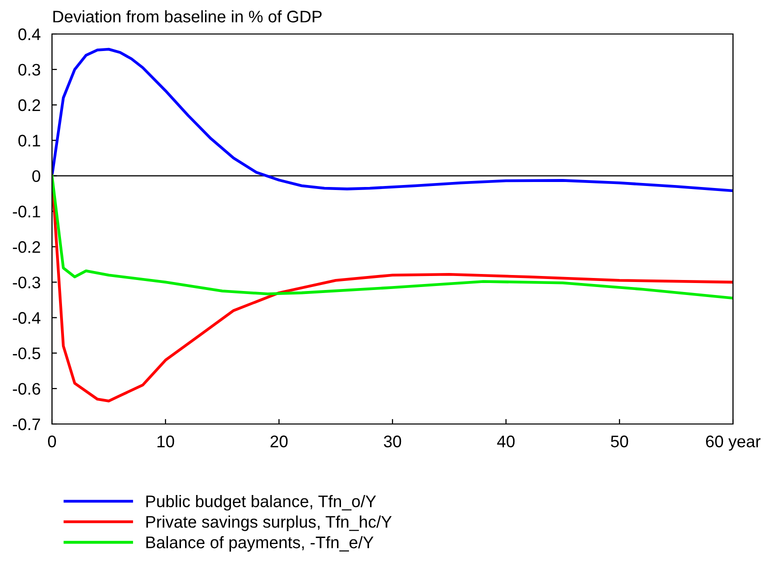 Image resolution: width=774 pixels, height=561 pixels. What do you see at coordinates (279, 442) in the screenshot?
I see `x-tick-label: 20` at bounding box center [279, 442].